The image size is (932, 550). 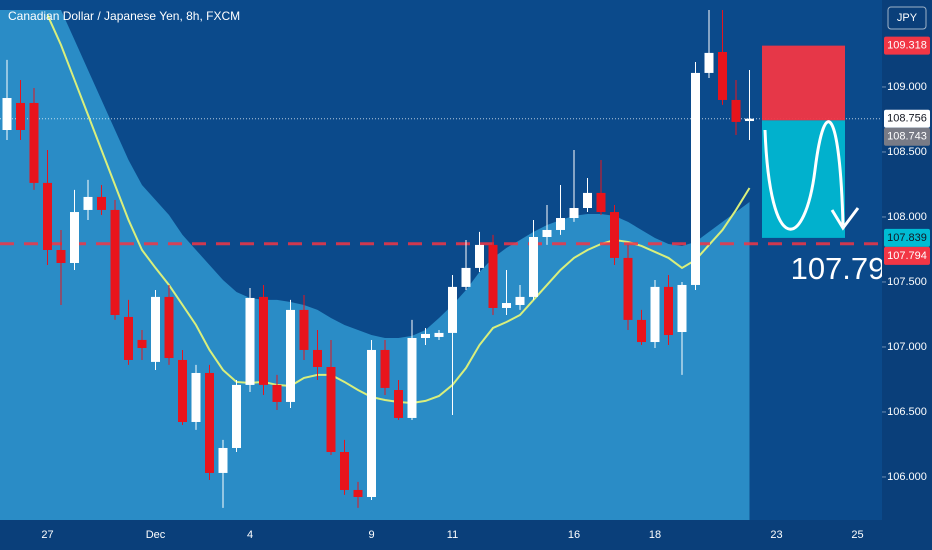 What do you see at coordinates (907, 87) in the screenshot?
I see `y-tick-label: 109.000` at bounding box center [907, 87].